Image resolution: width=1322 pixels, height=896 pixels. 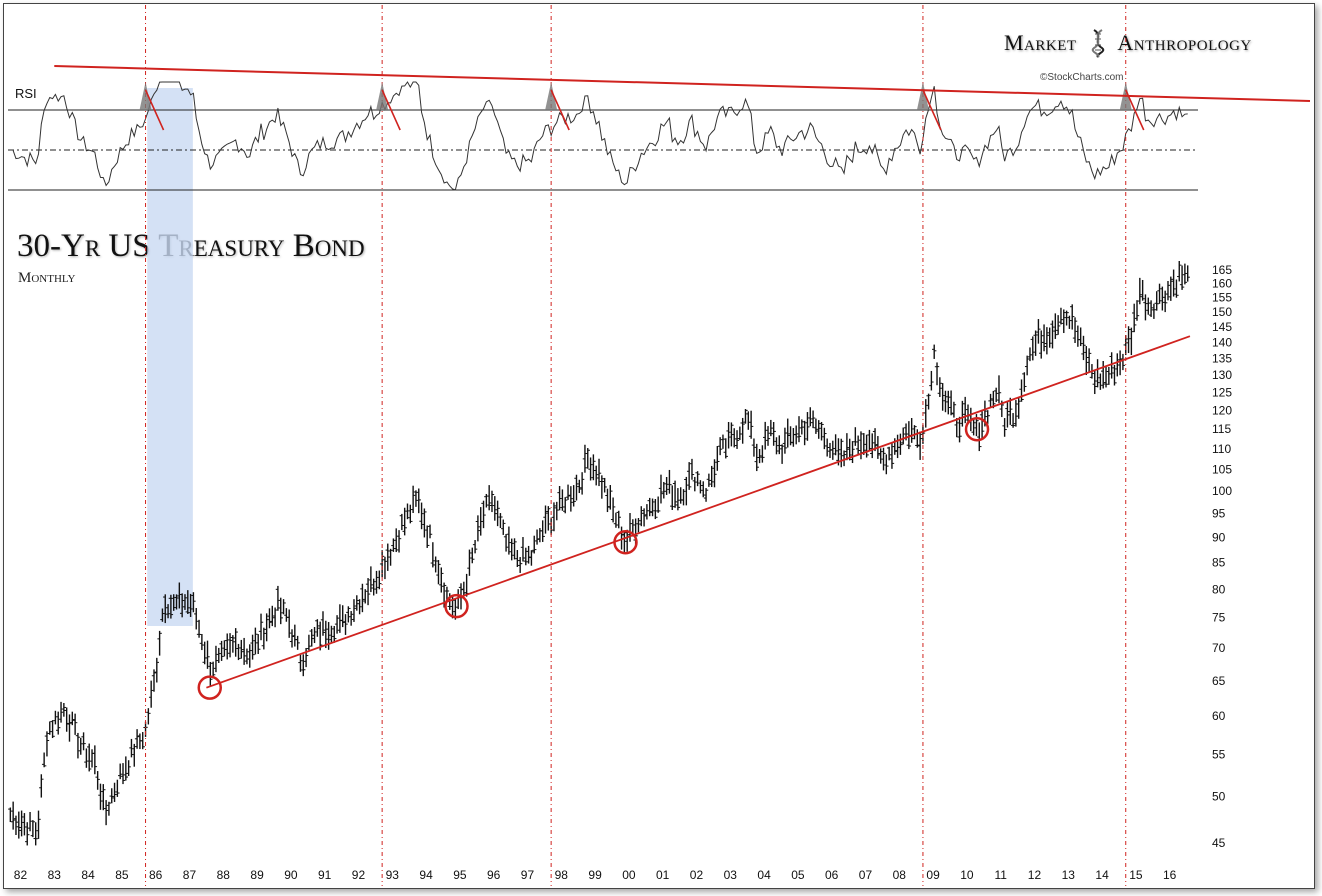 What do you see at coordinates (325, 875) in the screenshot?
I see `x-tick-label: 91` at bounding box center [325, 875].